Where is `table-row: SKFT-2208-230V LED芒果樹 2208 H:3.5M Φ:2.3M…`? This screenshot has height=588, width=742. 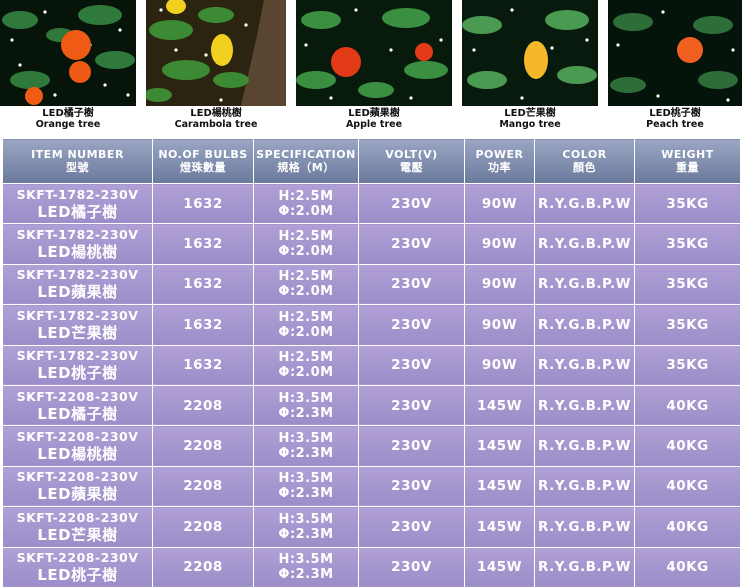
table-row: SKFT-2208-230V LED芒果樹 2208 H:3.5M Φ:2.3M… is located at coordinates (371, 527).